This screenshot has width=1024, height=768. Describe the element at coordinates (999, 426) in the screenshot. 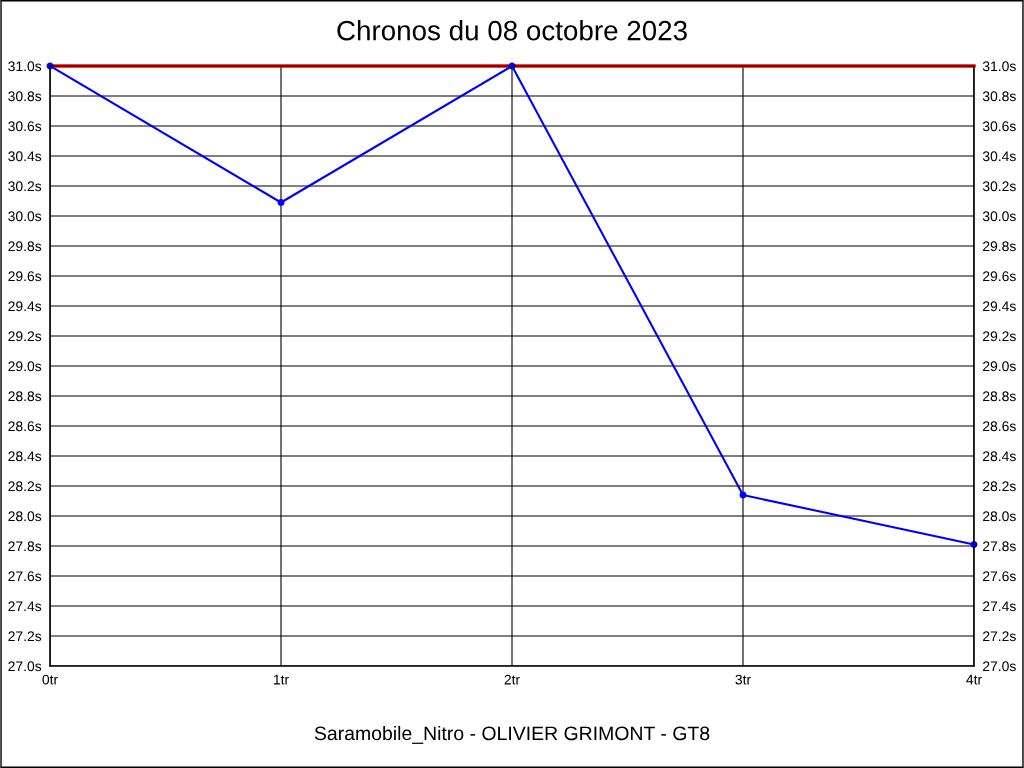

I see `y2-tick-label: 28.6s` at that location.